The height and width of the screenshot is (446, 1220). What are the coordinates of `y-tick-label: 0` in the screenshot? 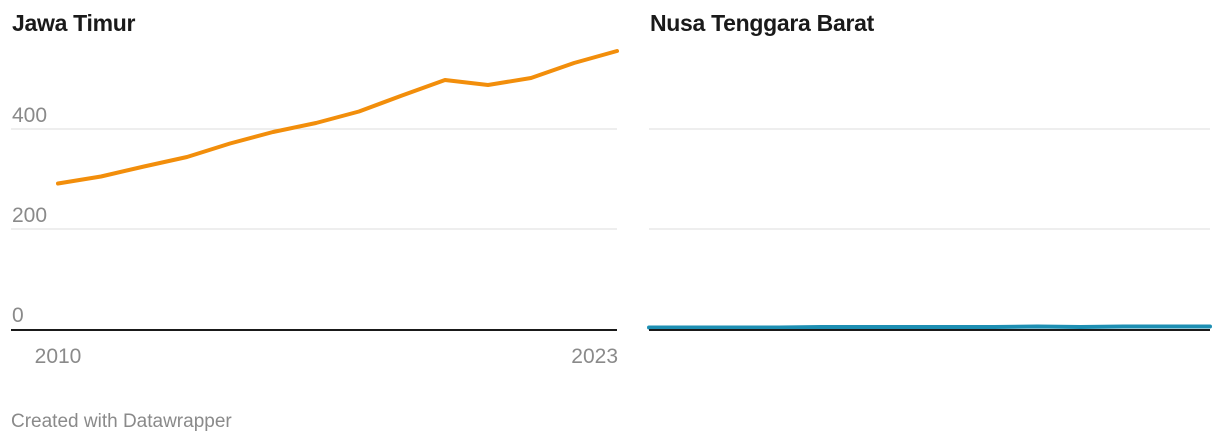 It's located at (18, 315).